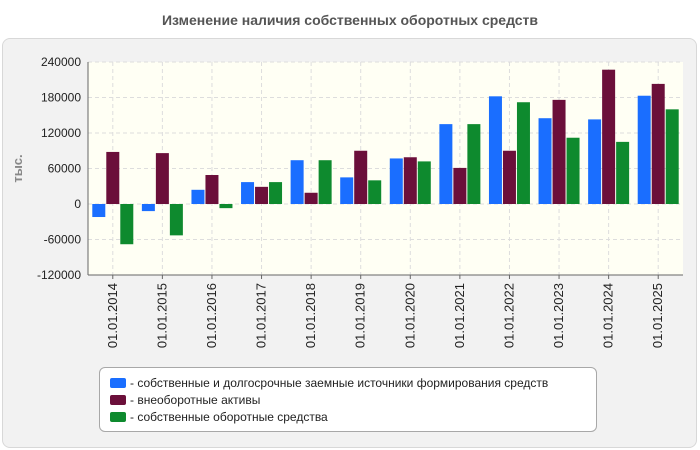 The height and width of the screenshot is (450, 700). I want to click on x-tick-label: 01.01.2022, so click(508, 315).